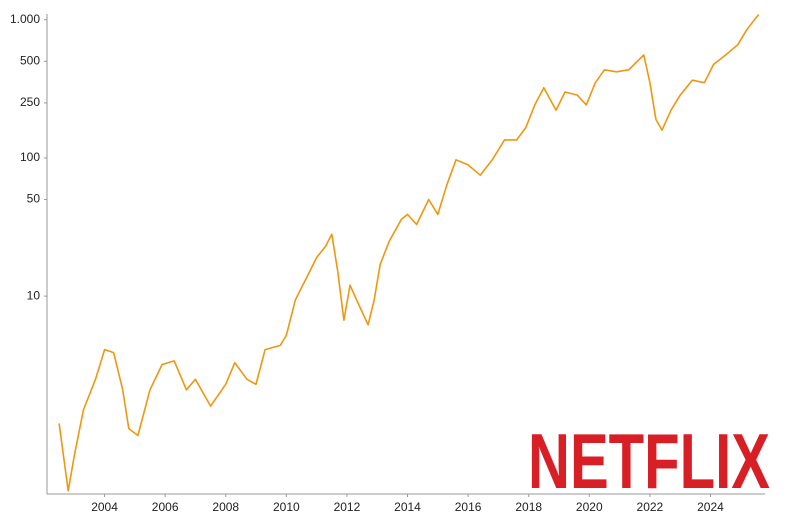  Describe the element at coordinates (710, 507) in the screenshot. I see `x-tick-label: 2024` at that location.